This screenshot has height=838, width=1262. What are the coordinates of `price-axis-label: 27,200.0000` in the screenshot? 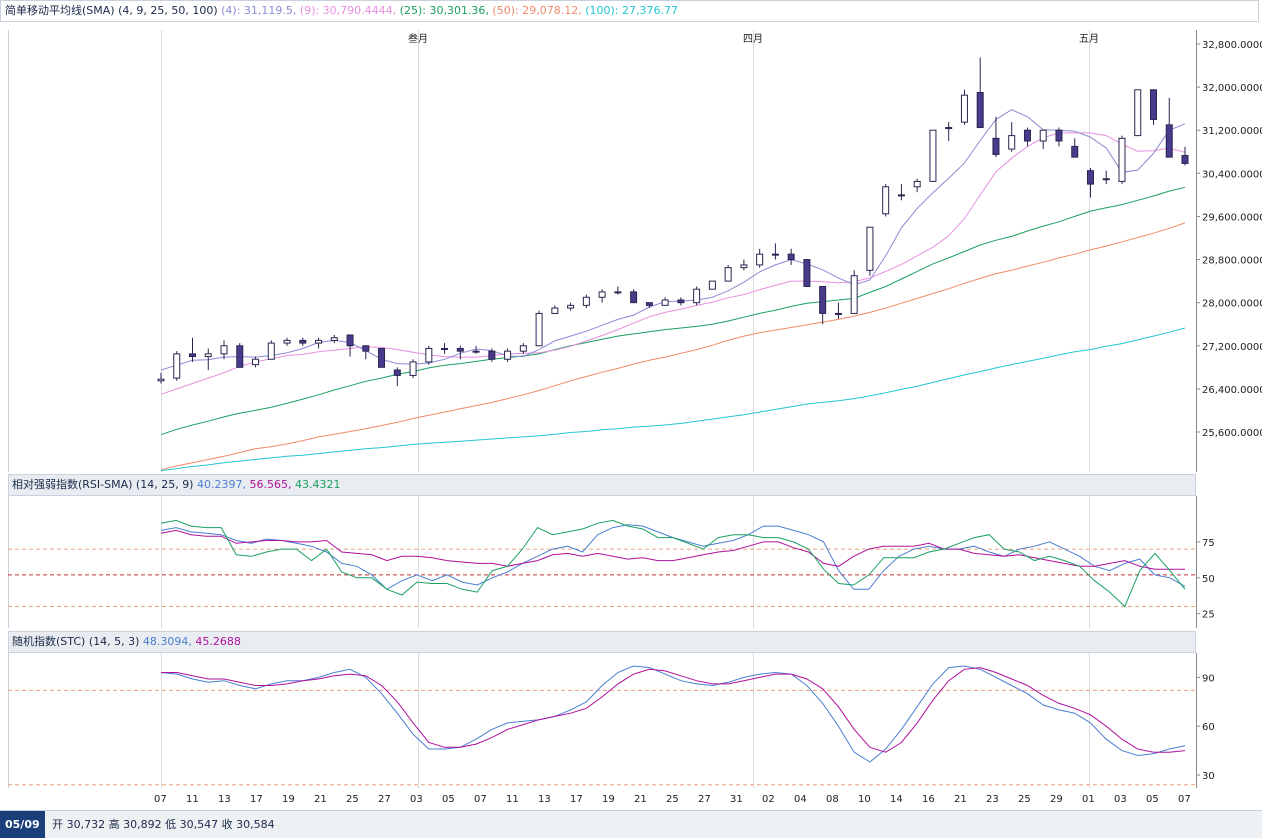 It's located at (1232, 347).